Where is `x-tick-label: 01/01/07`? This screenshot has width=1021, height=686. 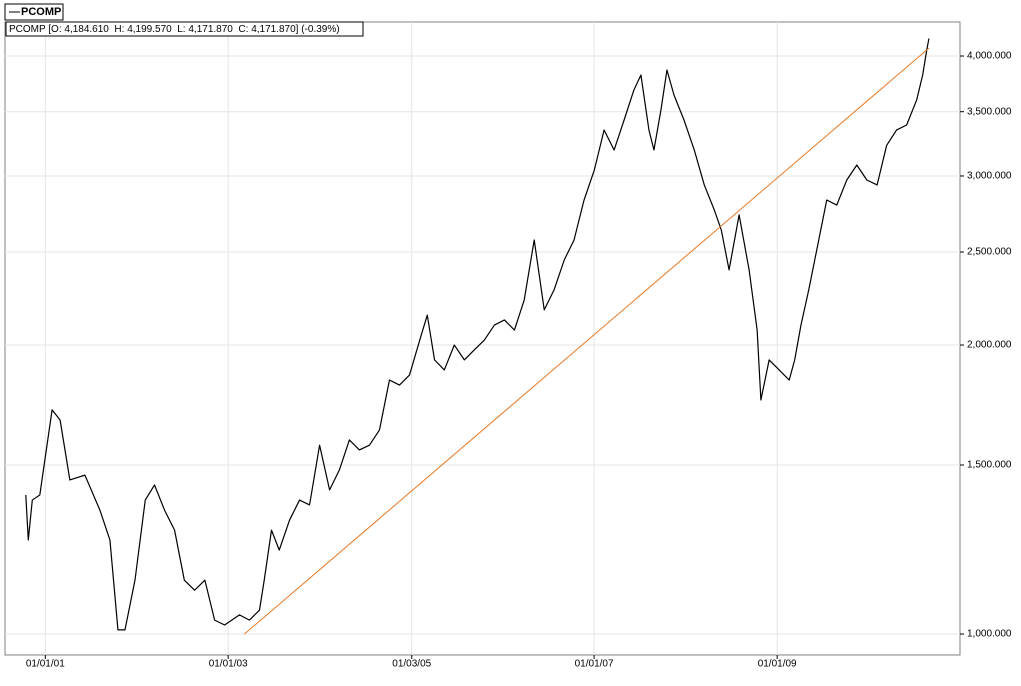 x-tick-label: 01/01/07 is located at coordinates (594, 664).